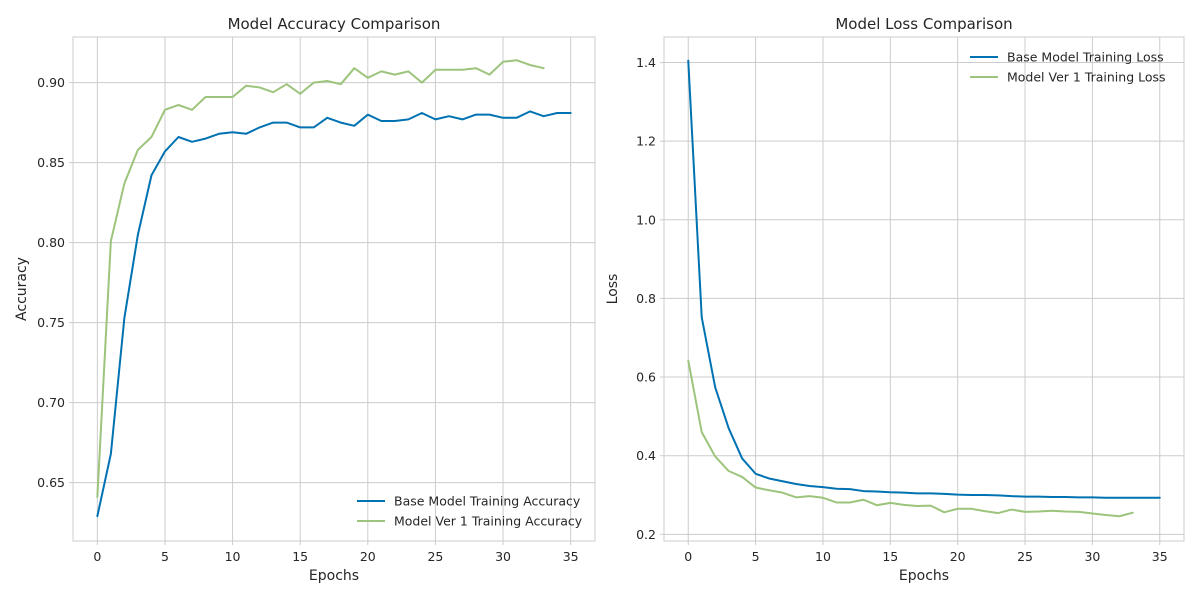  I want to click on y-axis-label: Loss, so click(613, 289).